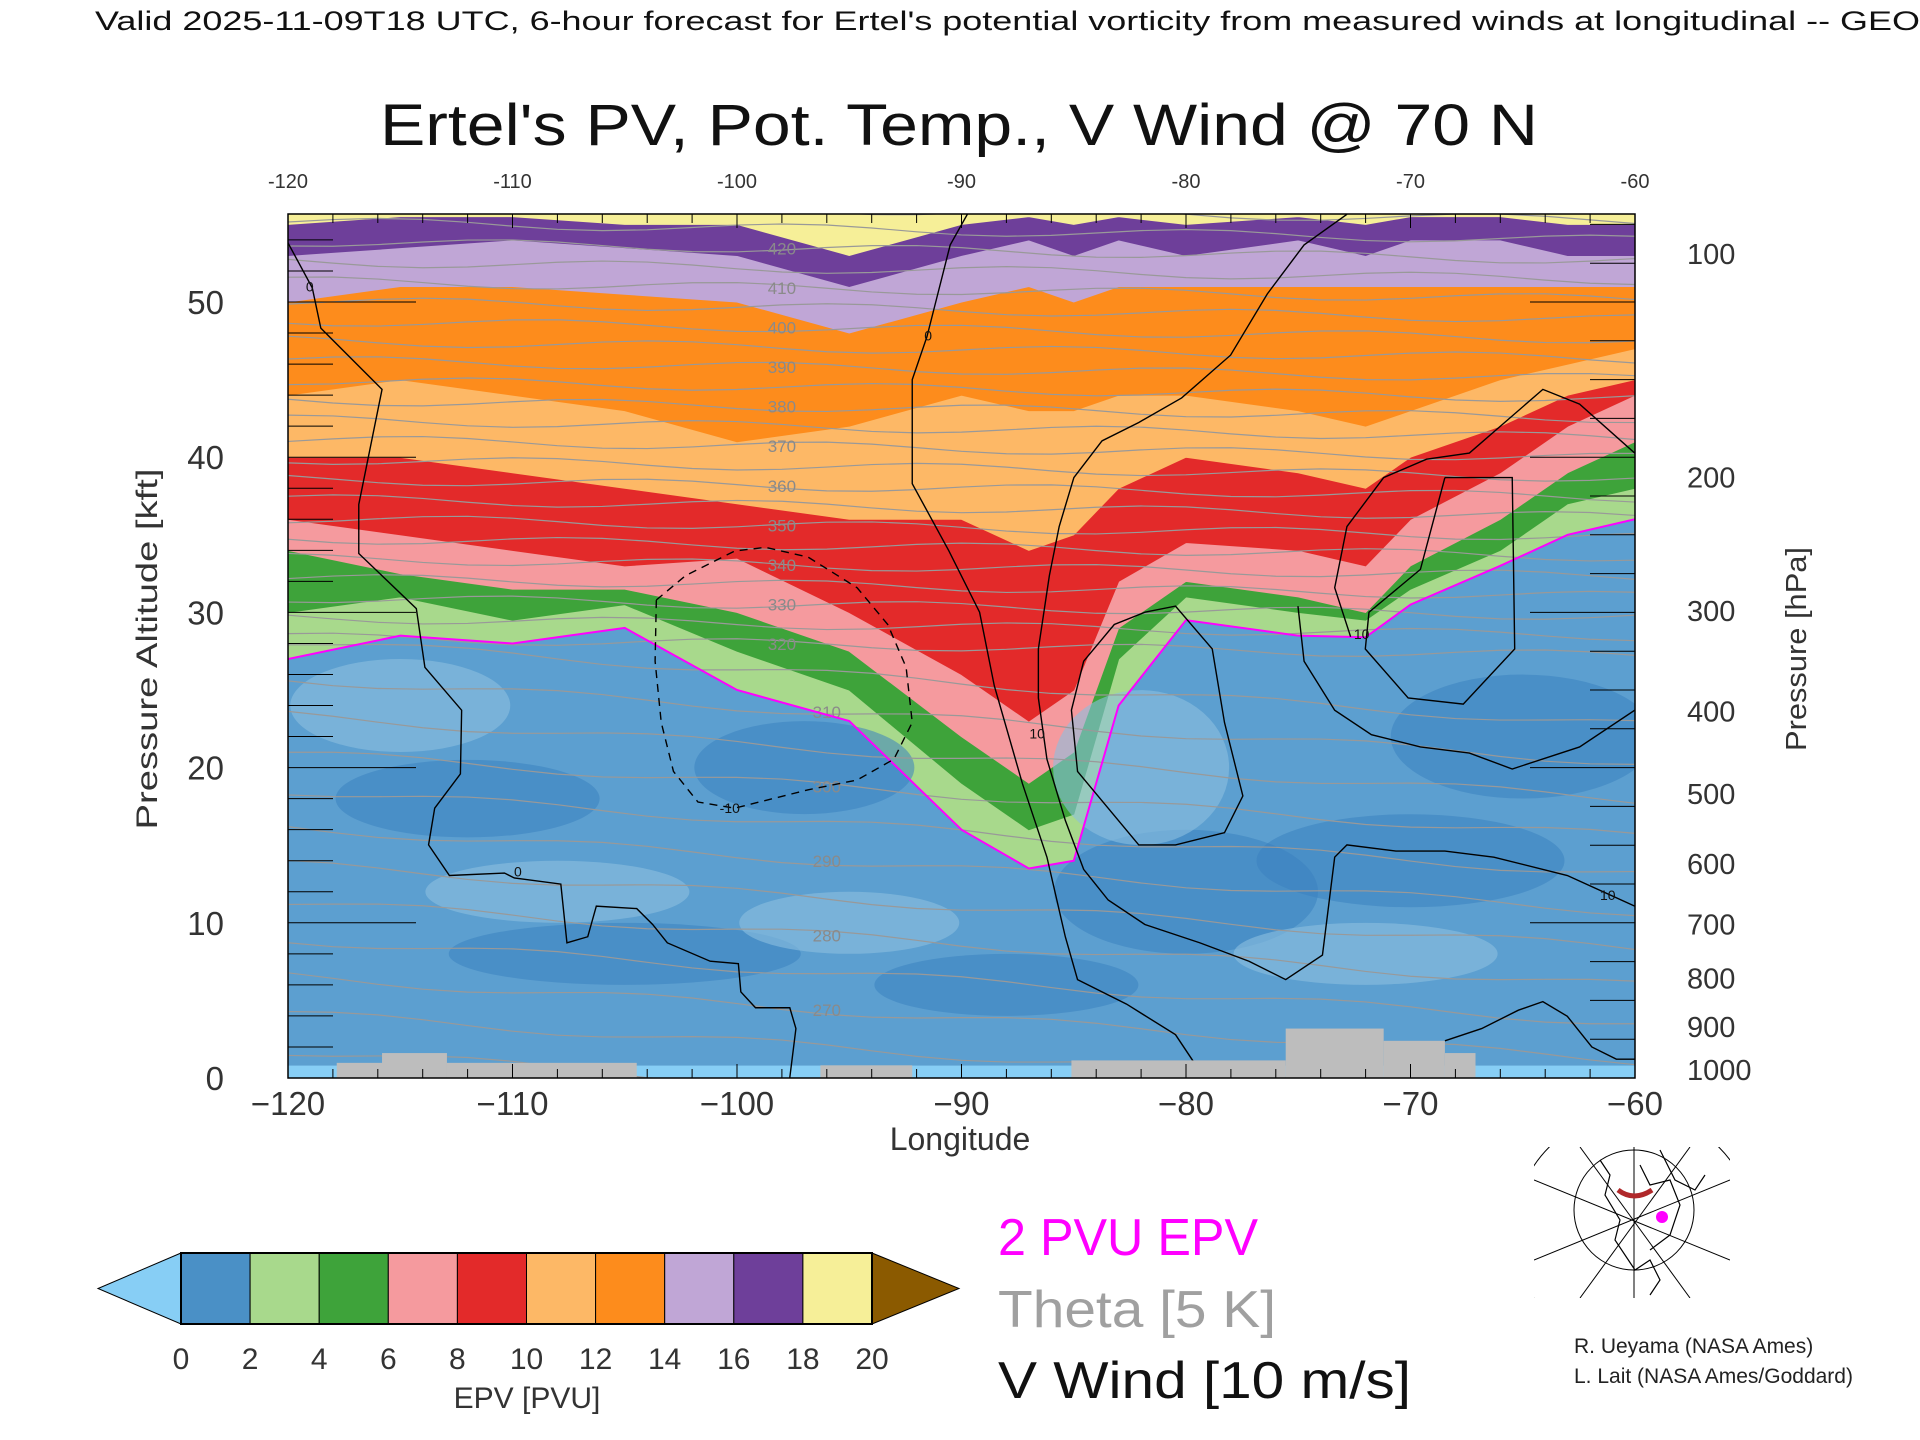  I want to click on map-coastlines, so click(1652, 1222).